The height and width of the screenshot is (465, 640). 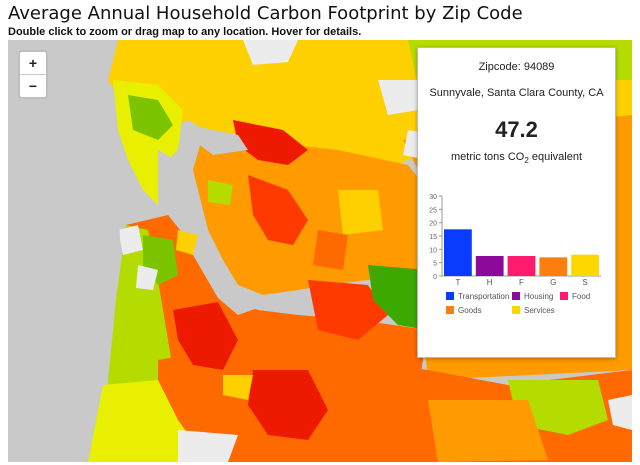 I want to click on zipcode-line: Zipcode: 94089, so click(x=516, y=67).